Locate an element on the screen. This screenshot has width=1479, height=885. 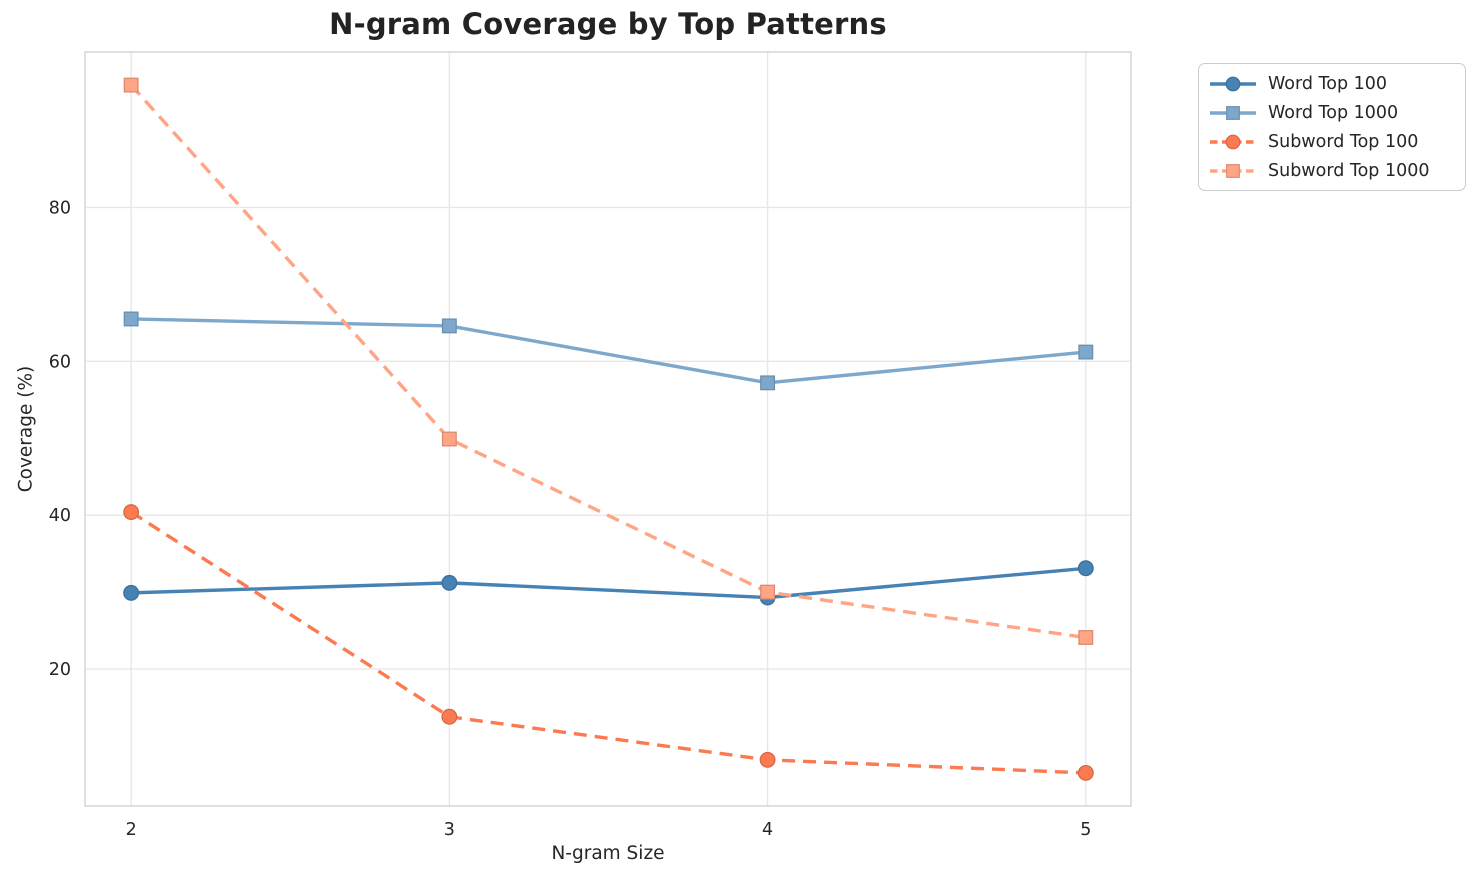
legend-label-subword-top-100: Subword Top 100 is located at coordinates (1343, 141).